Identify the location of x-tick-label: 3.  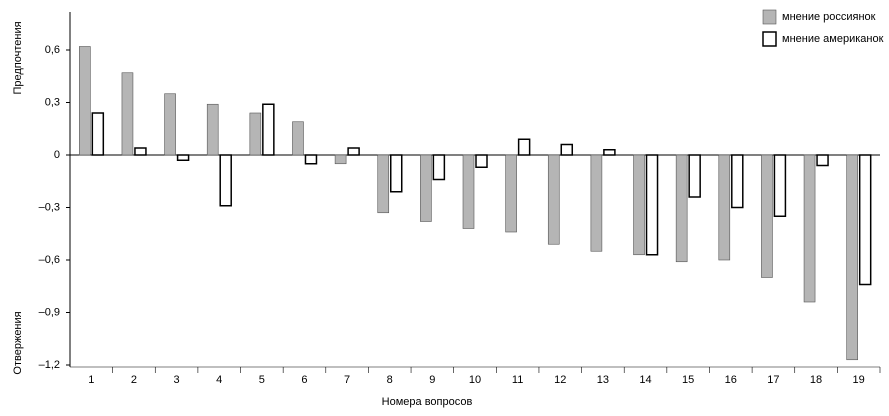
(177, 380).